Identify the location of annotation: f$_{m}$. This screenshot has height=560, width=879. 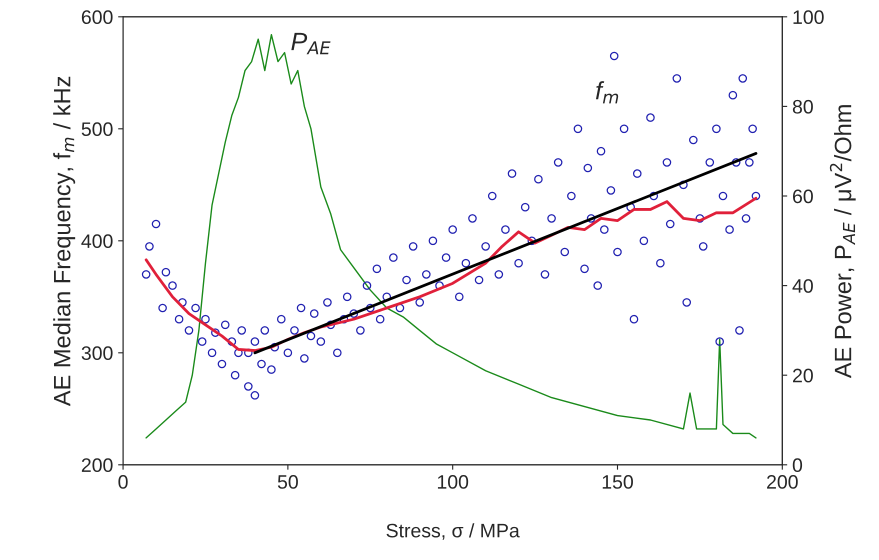
(607, 92).